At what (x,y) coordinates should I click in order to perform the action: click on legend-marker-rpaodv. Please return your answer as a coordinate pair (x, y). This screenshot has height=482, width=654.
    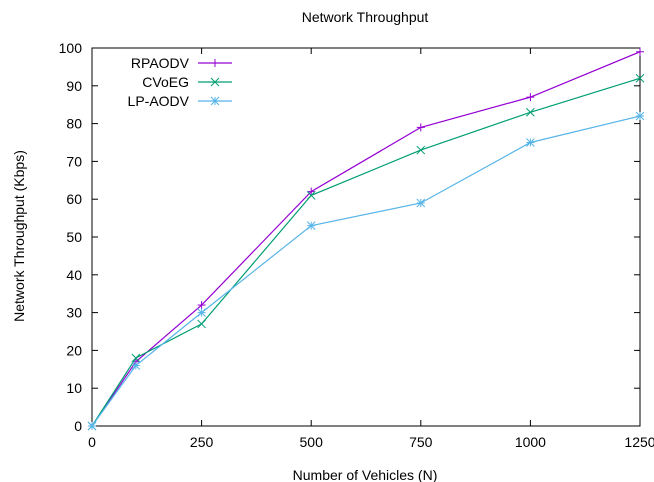
    Looking at the image, I should click on (215, 63).